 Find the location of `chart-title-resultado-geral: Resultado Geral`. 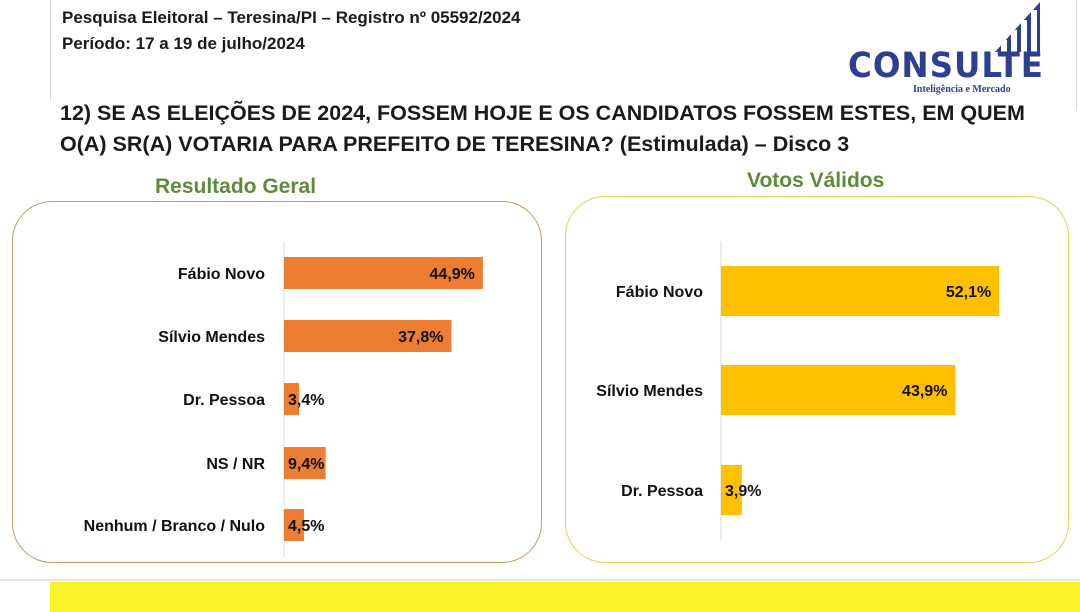

chart-title-resultado-geral: Resultado Geral is located at coordinates (236, 186).